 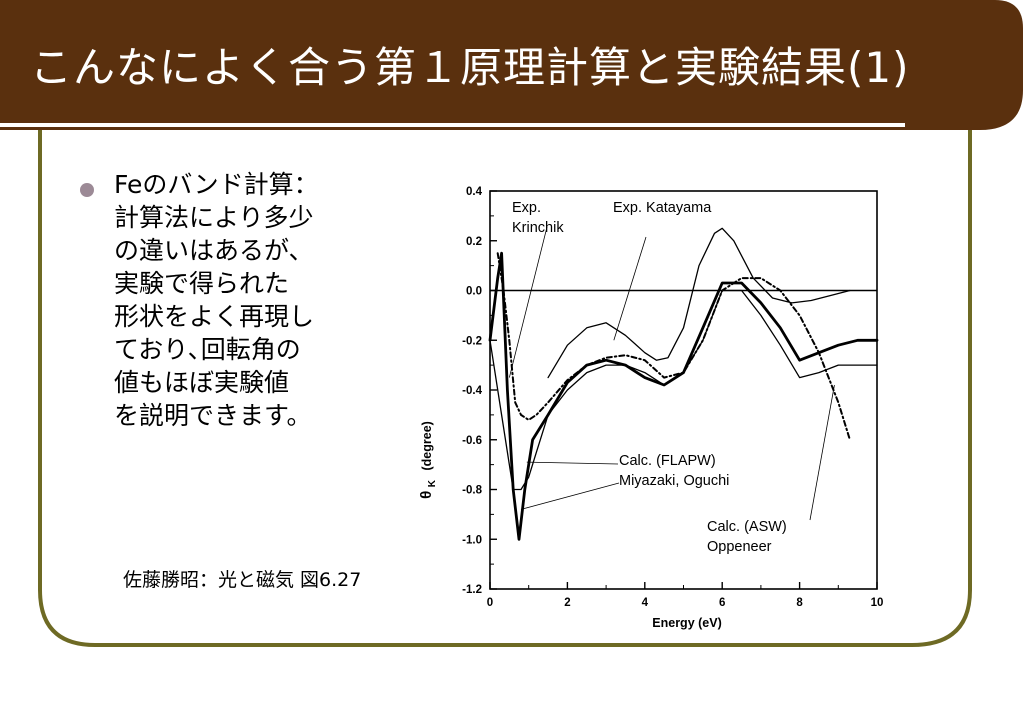 What do you see at coordinates (739, 547) in the screenshot?
I see `annotation-asw-line2: Oppeneer` at bounding box center [739, 547].